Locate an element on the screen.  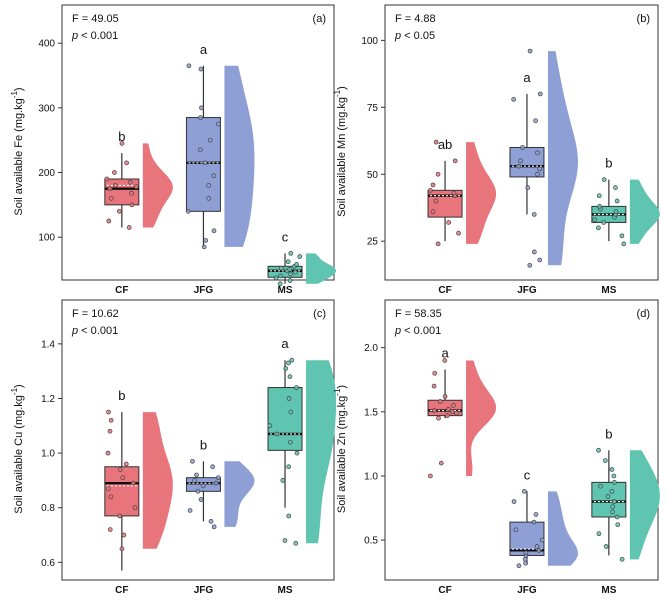
y-axis-label: Soil available Zn (mg.kg-1) is located at coordinates (340, 449).